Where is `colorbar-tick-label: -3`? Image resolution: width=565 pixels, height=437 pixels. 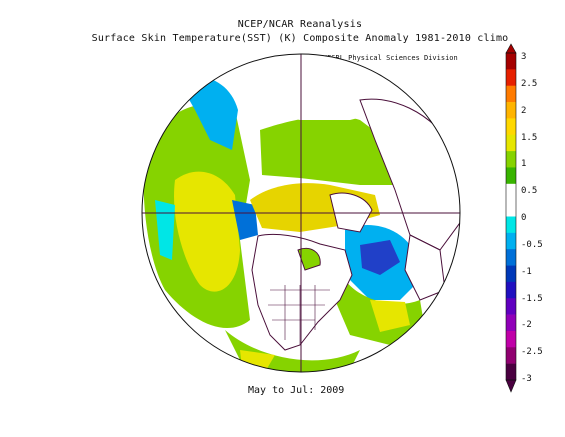
colorbar-tick-label: -3 is located at coordinates (526, 379).